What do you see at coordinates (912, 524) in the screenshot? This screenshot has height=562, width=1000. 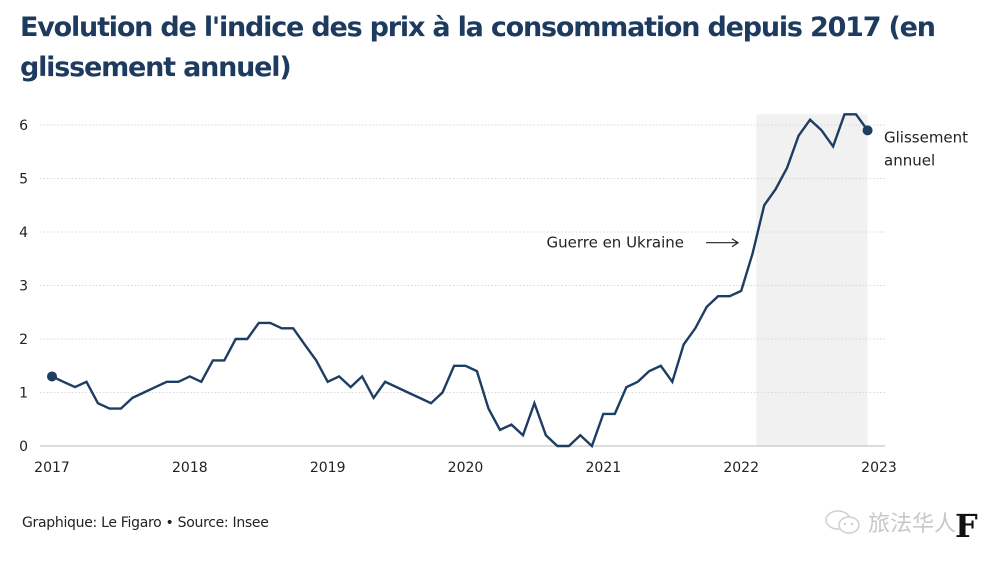 I see `watermark-text: 旅法华人` at bounding box center [912, 524].